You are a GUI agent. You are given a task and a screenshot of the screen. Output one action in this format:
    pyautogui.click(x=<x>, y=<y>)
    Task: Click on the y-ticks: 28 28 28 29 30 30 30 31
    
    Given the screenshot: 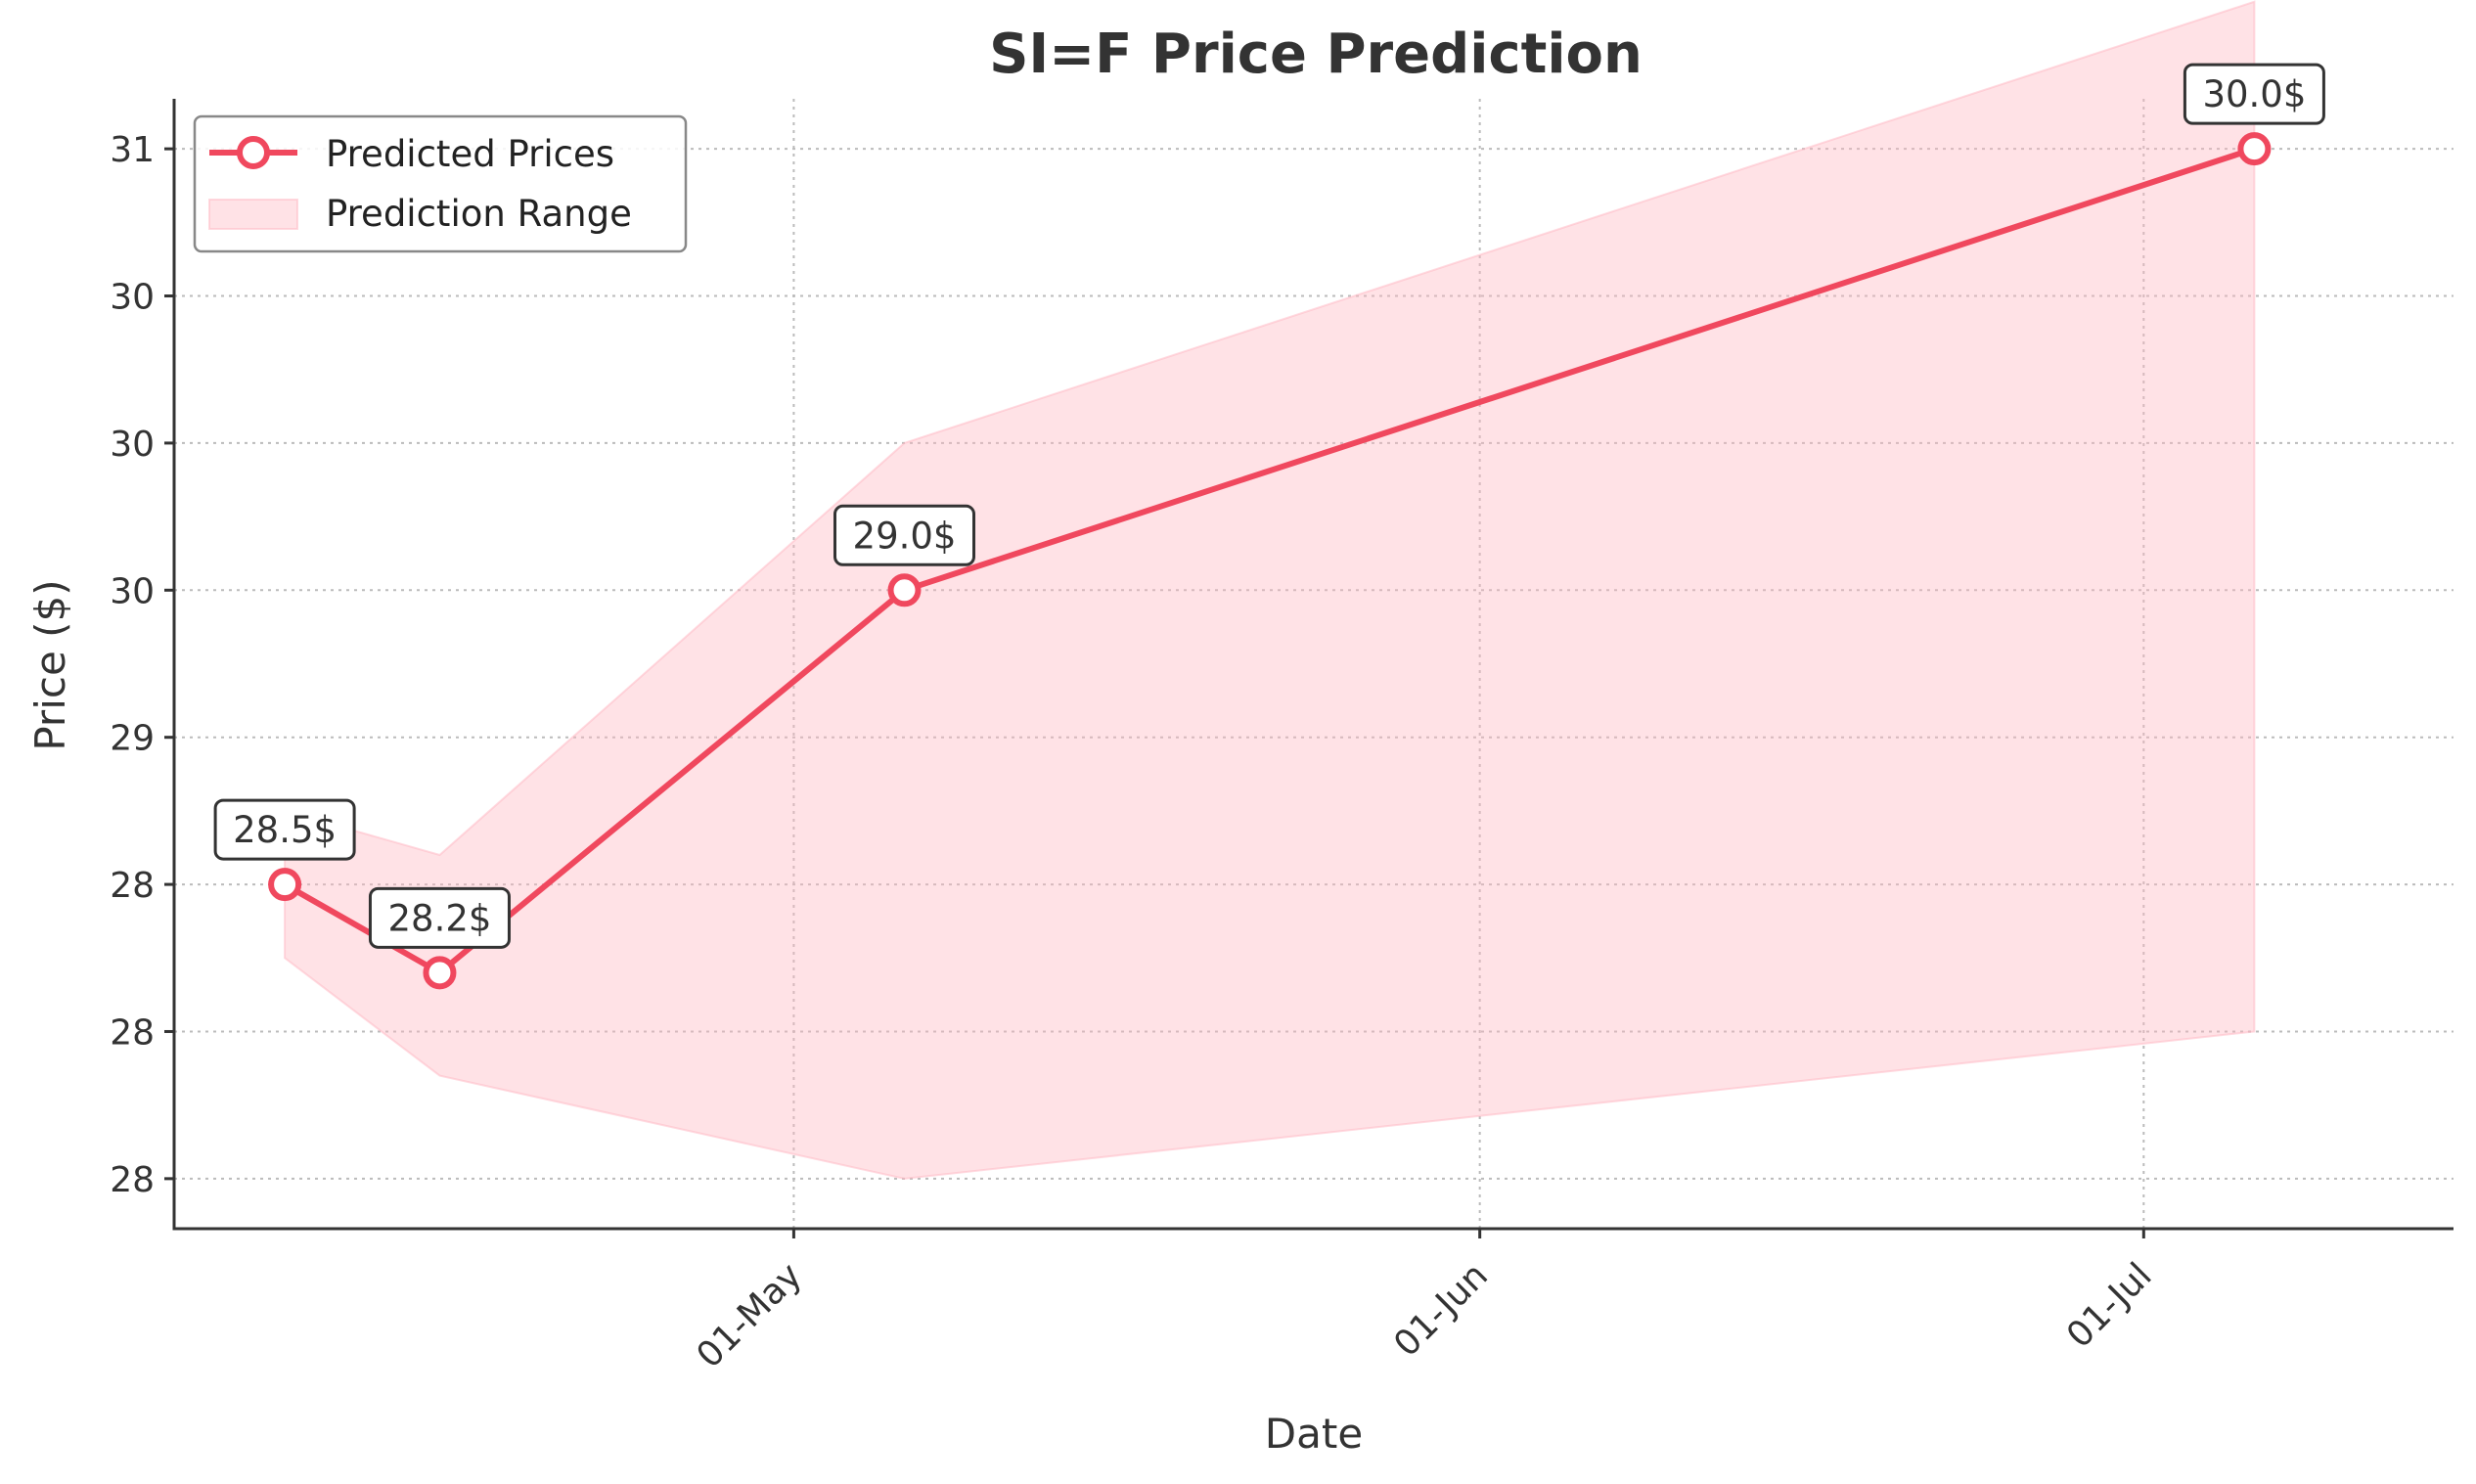 What is the action you would take?
    pyautogui.click(x=142, y=665)
    